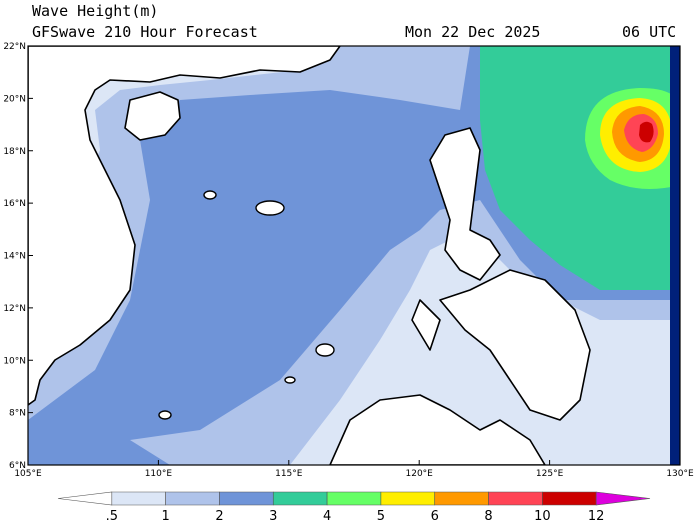  Describe the element at coordinates (14, 257) in the screenshot. I see `lat-label: 14°N` at that location.